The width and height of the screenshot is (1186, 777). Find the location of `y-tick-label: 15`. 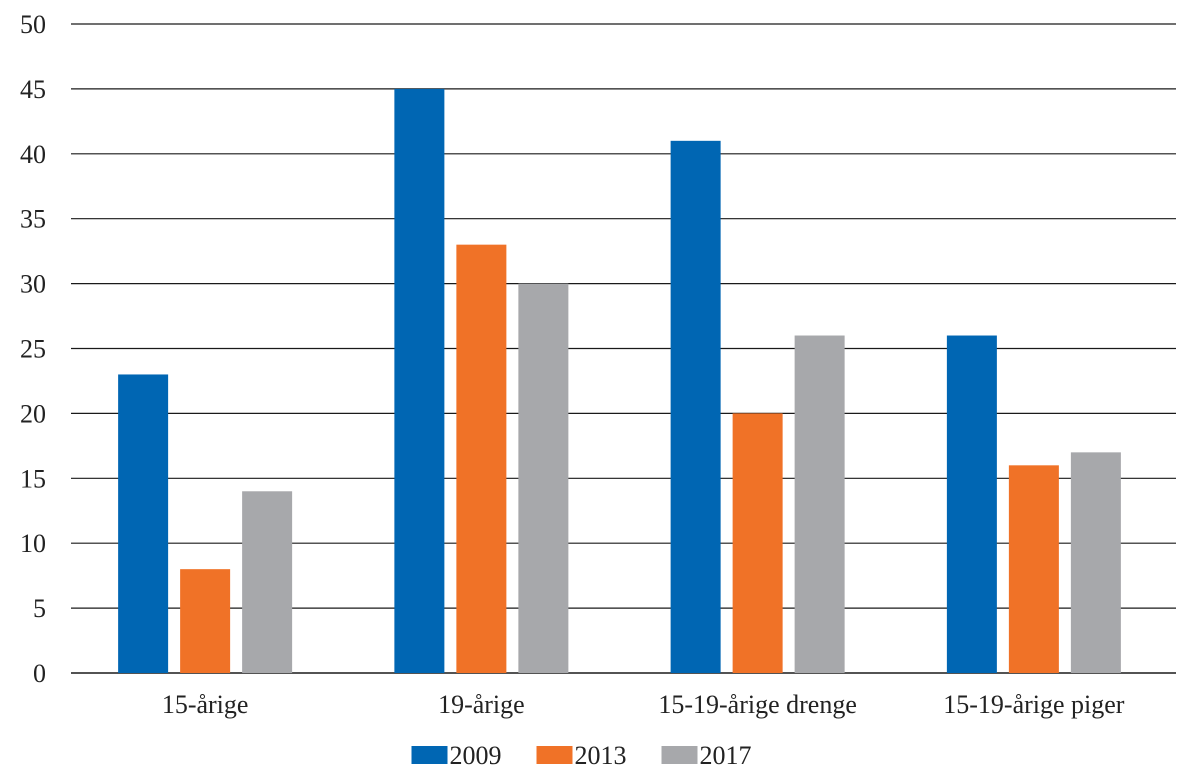

y-tick-label: 15 is located at coordinates (33, 478).